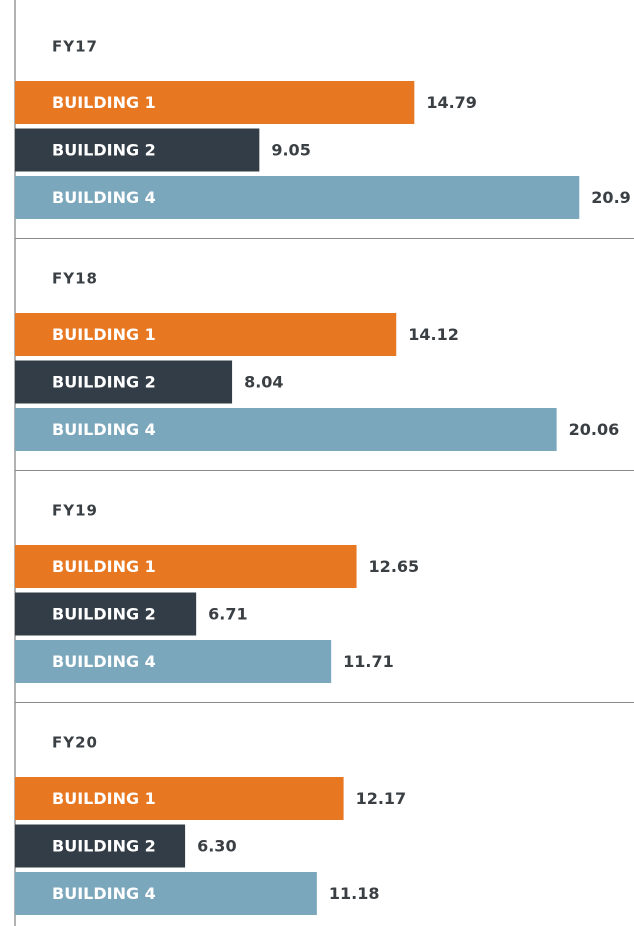 Image resolution: width=634 pixels, height=926 pixels. What do you see at coordinates (290, 150) in the screenshot?
I see `value-label: 9.05` at bounding box center [290, 150].